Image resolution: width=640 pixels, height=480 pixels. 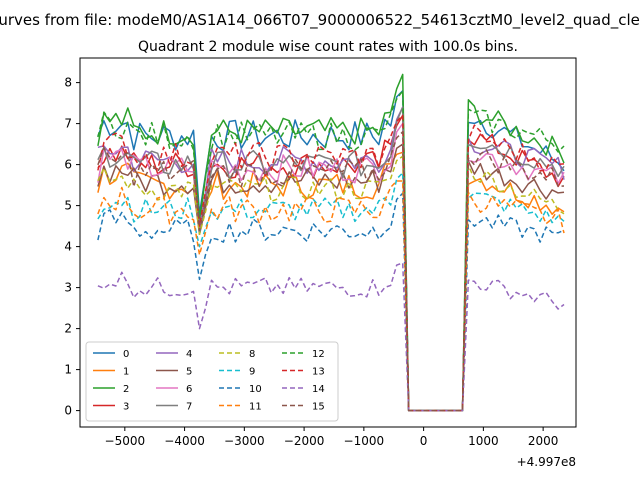 What do you see at coordinates (126, 354) in the screenshot?
I see `legend-label-0: 0` at bounding box center [126, 354].